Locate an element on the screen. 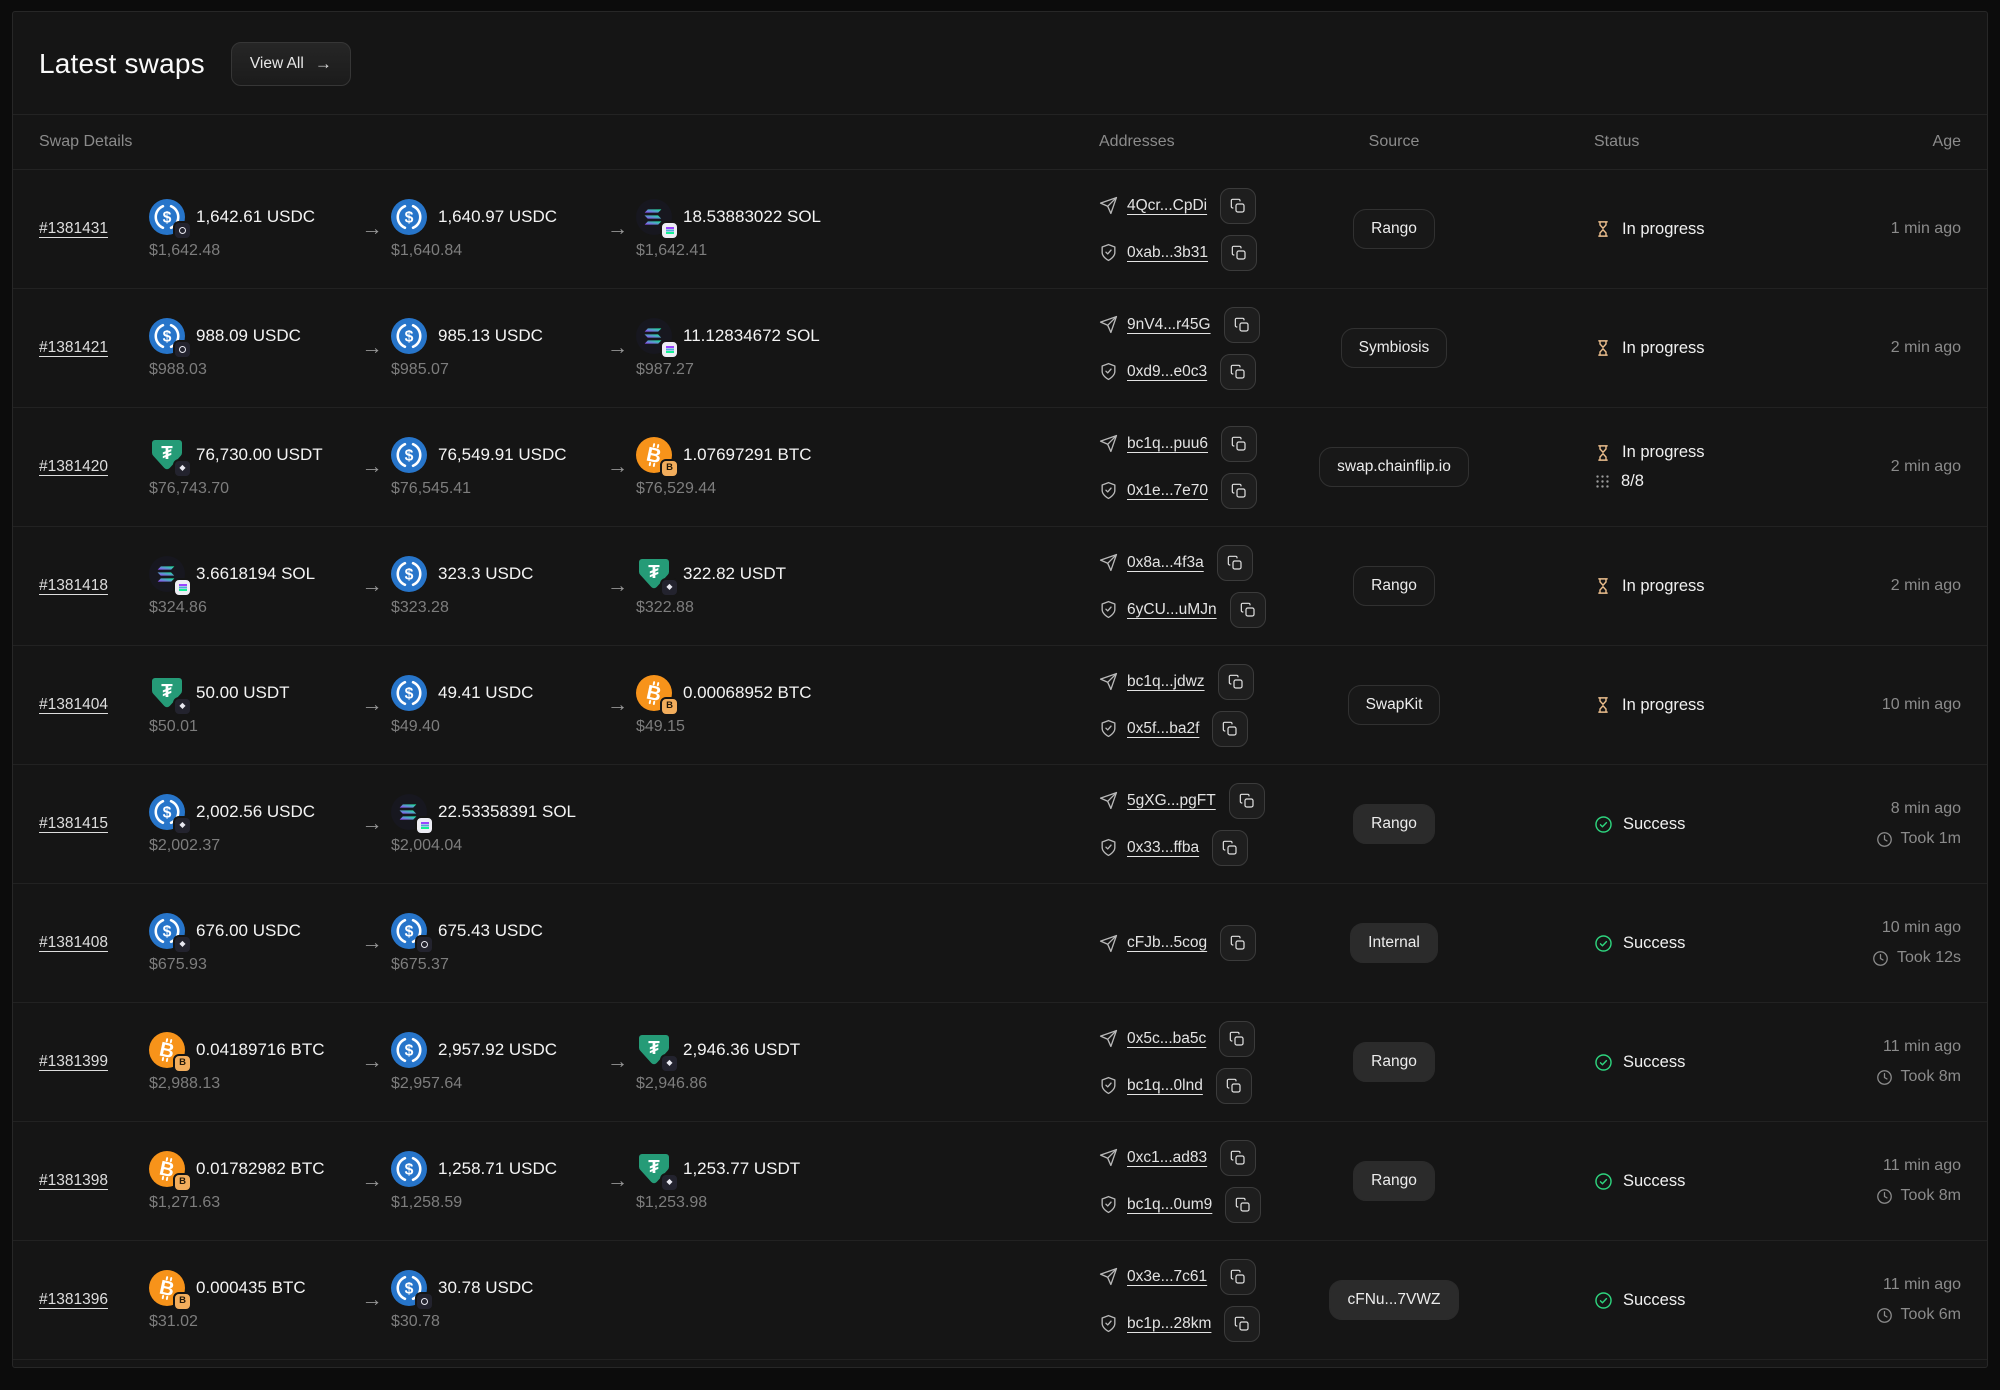  token-amount: 1.07697291 BTC is located at coordinates (747, 454).